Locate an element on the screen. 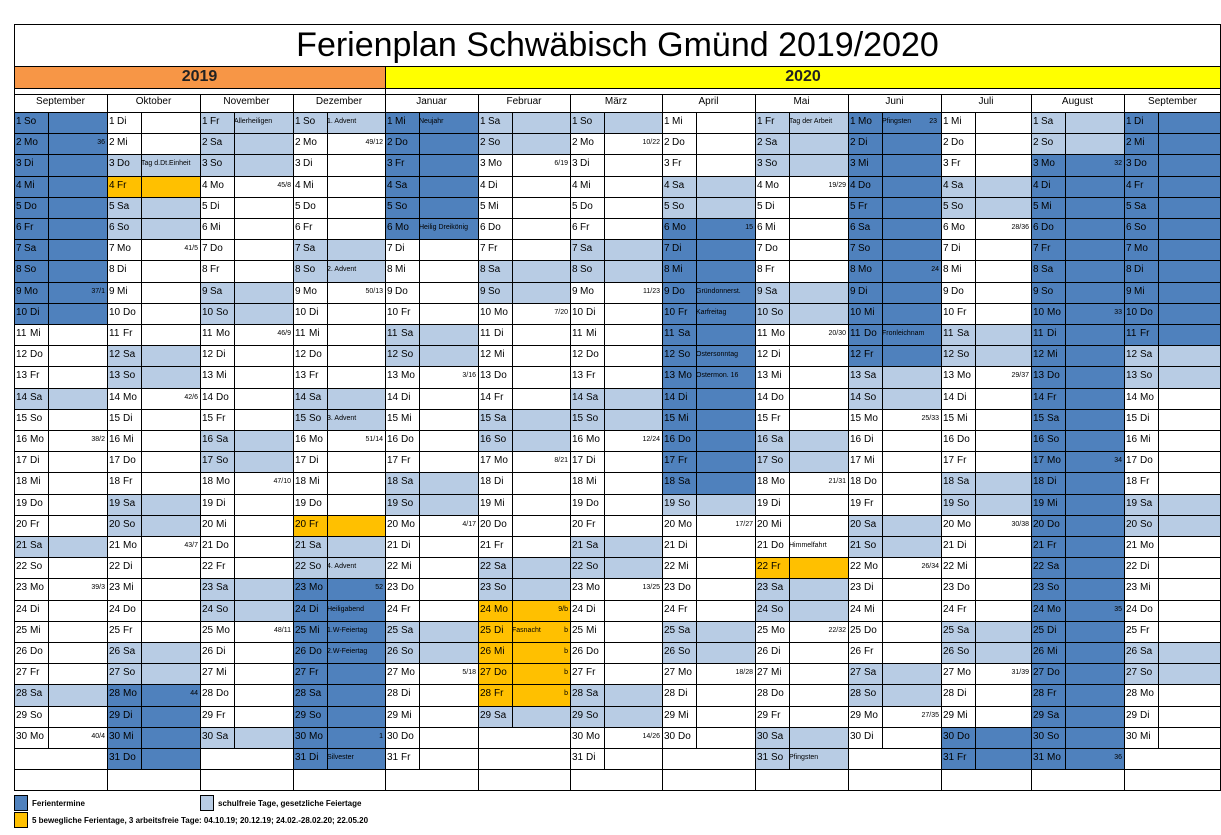 The width and height of the screenshot is (1221, 835). day-number: 20 is located at coordinates (22, 524).